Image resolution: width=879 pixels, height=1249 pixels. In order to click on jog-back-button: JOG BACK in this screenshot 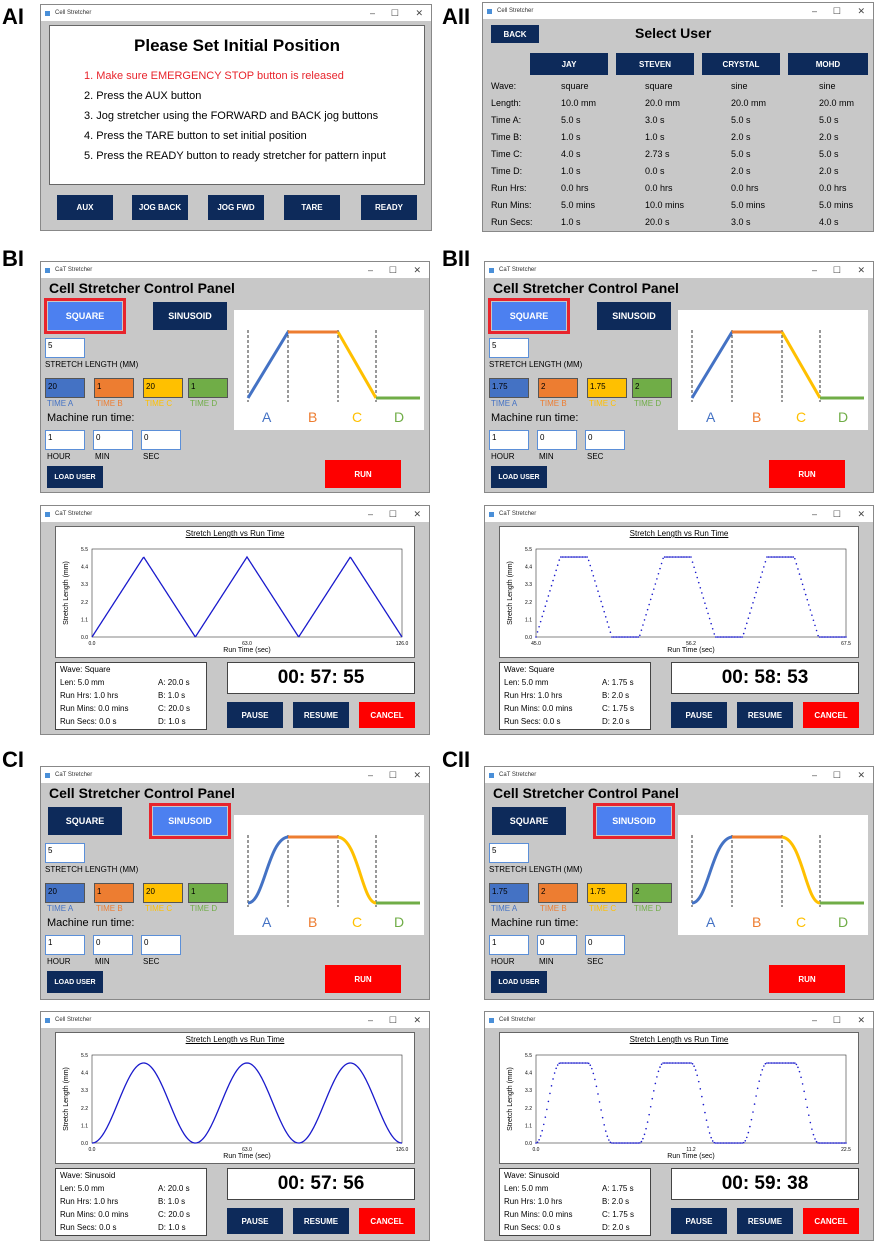, I will do `click(160, 207)`.